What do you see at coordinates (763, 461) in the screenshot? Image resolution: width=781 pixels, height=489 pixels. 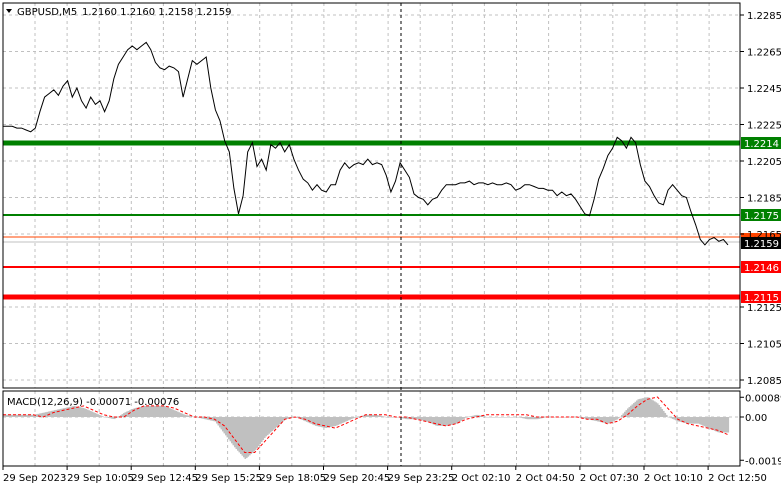 I see `macd-y-tick-label: -0.00195` at bounding box center [763, 461].